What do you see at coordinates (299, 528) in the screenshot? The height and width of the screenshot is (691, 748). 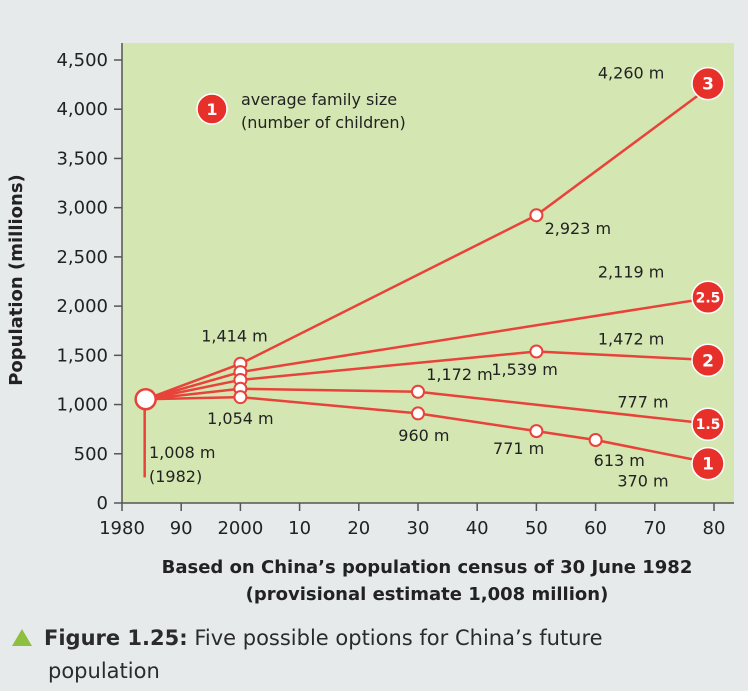 I see `x-tick-label: 10` at bounding box center [299, 528].